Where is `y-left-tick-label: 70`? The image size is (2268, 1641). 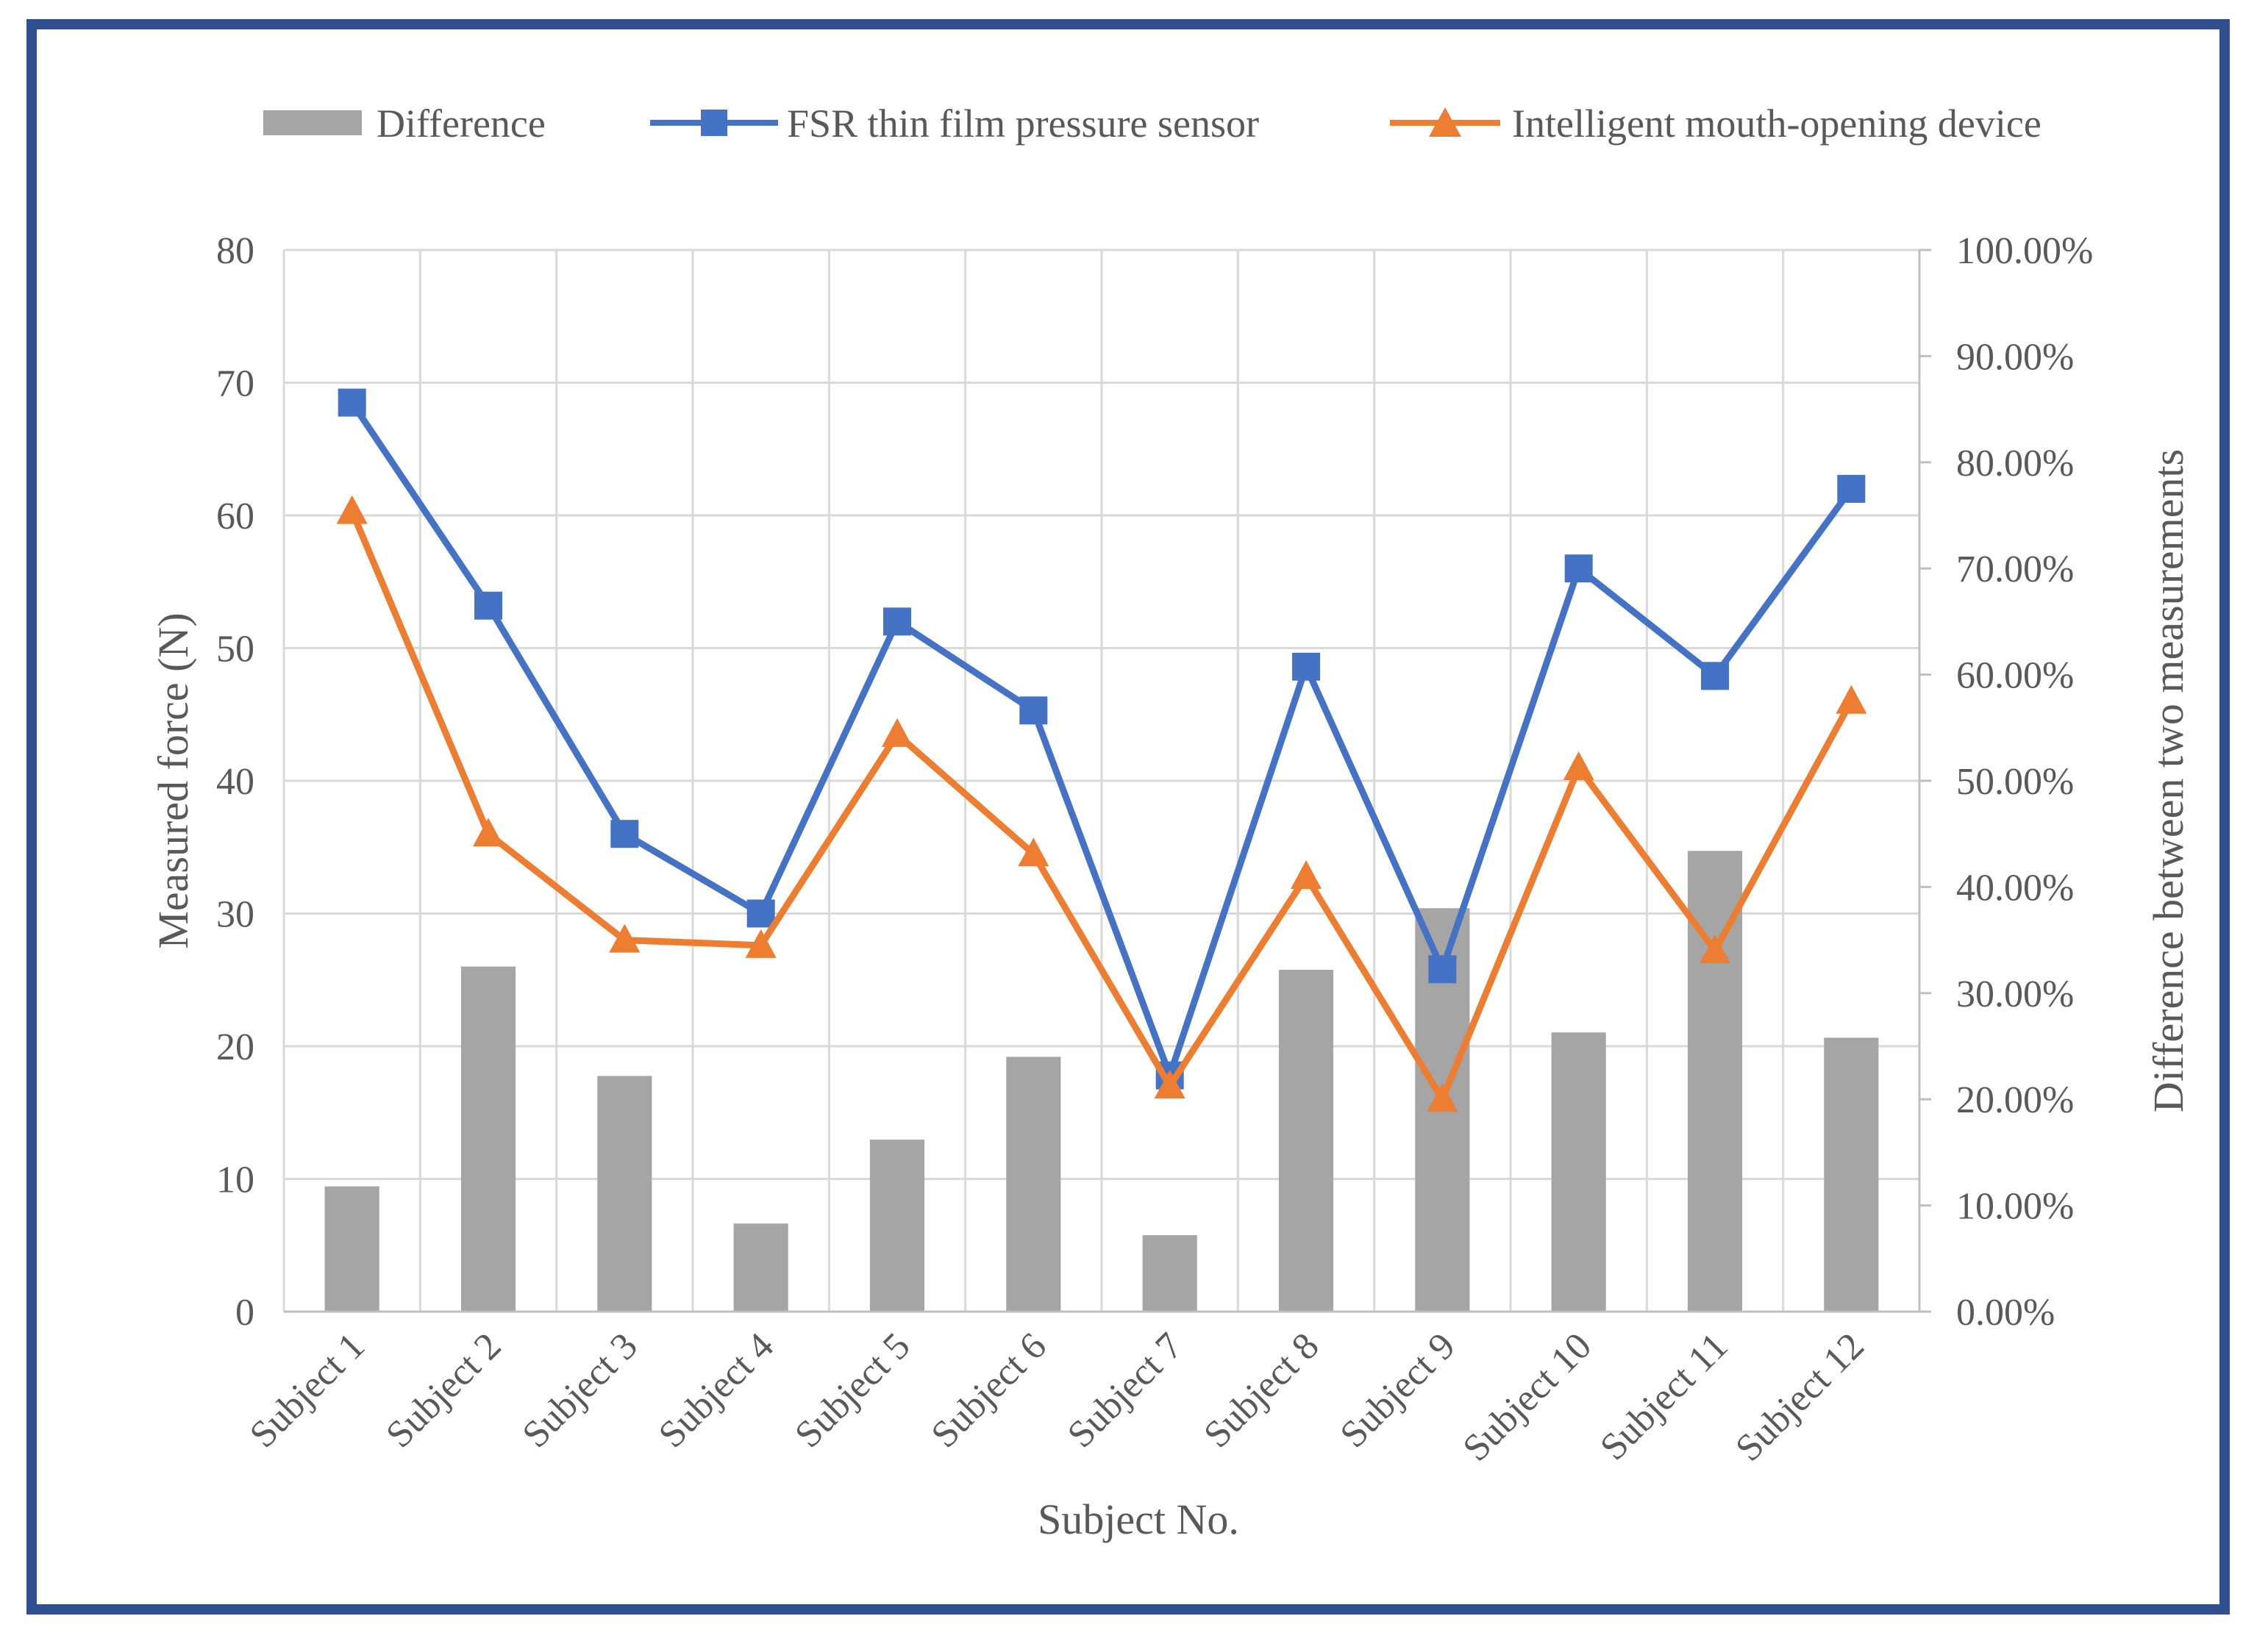 y-left-tick-label: 70 is located at coordinates (235, 384).